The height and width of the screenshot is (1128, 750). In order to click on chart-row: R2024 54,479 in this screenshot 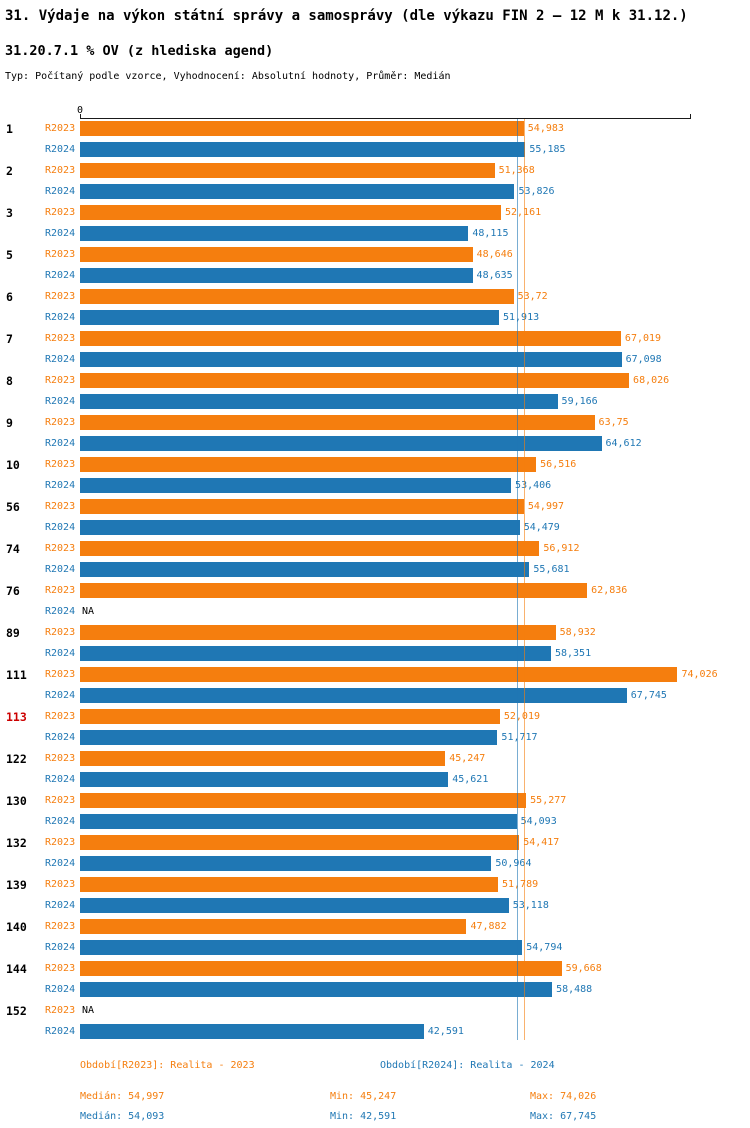, I will do `click(374, 527)`.